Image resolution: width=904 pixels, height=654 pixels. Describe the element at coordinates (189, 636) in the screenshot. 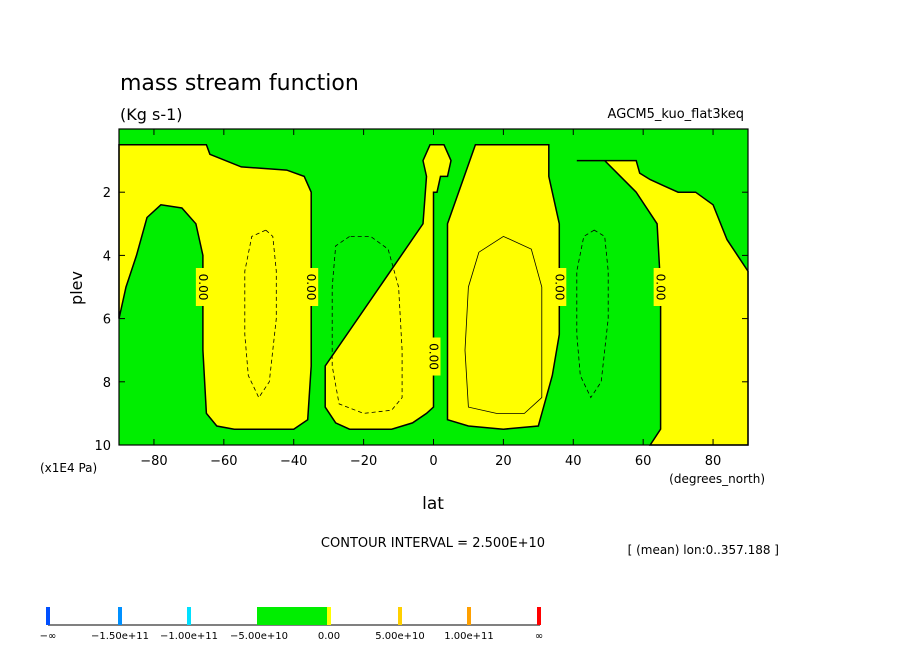

I see `colorbar-label-2: −1.00e+11` at that location.